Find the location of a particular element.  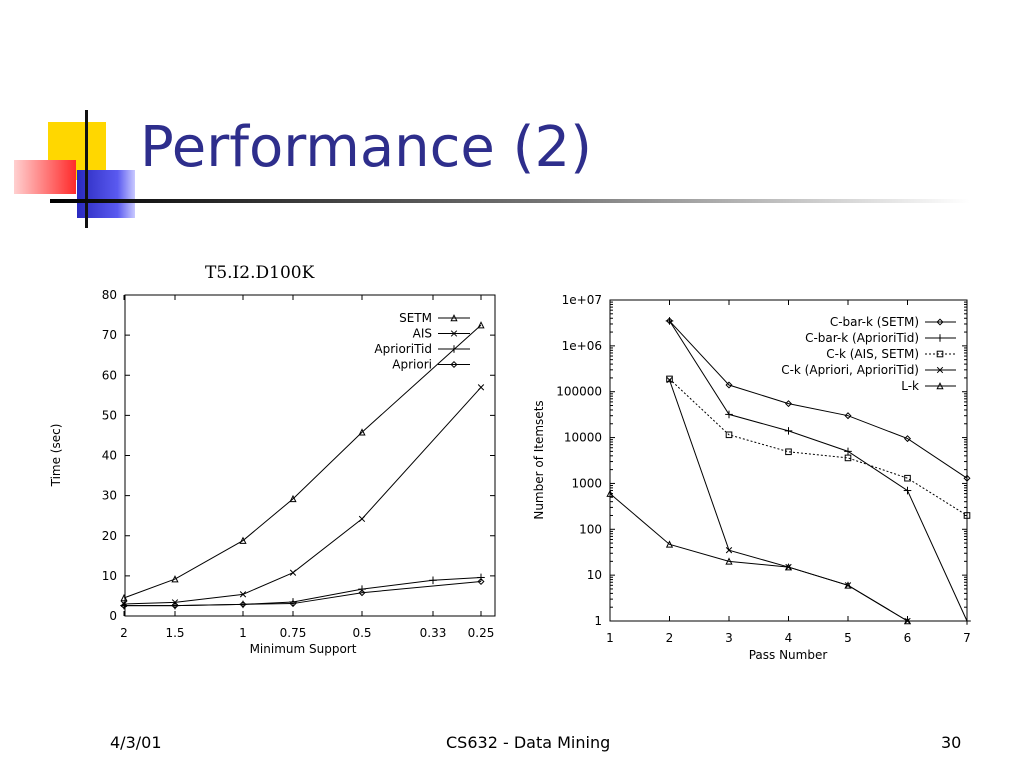

y-tick-label: 70 is located at coordinates (109, 335).